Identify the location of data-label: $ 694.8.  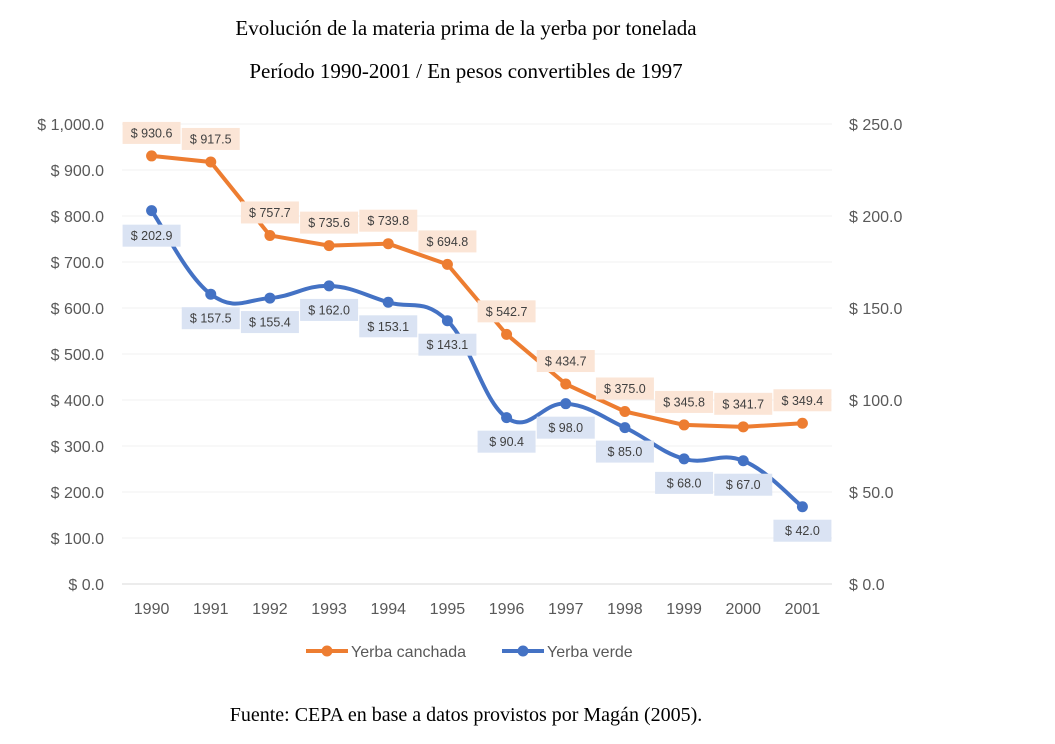
(448, 242).